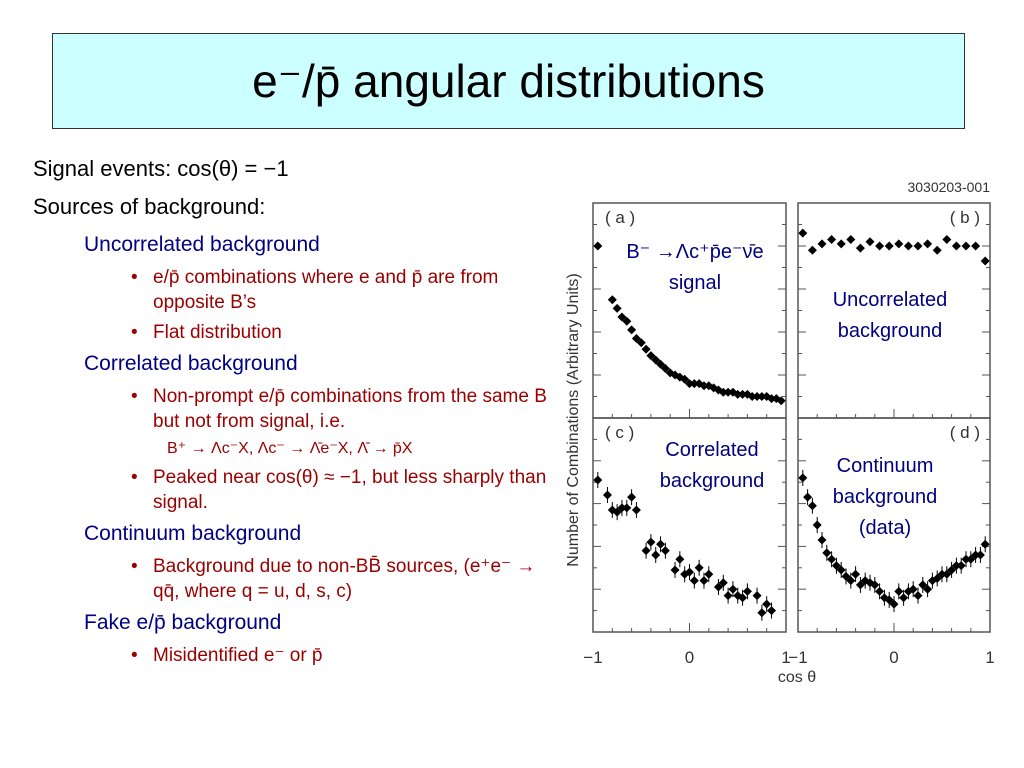 Image resolution: width=1024 pixels, height=768 pixels. Describe the element at coordinates (290, 448) in the screenshot. I see `decay-chain: B⁺ → Λc⁻X, Λc⁻ → Λ̄e⁻X, Λ̄ → p̄X` at that location.